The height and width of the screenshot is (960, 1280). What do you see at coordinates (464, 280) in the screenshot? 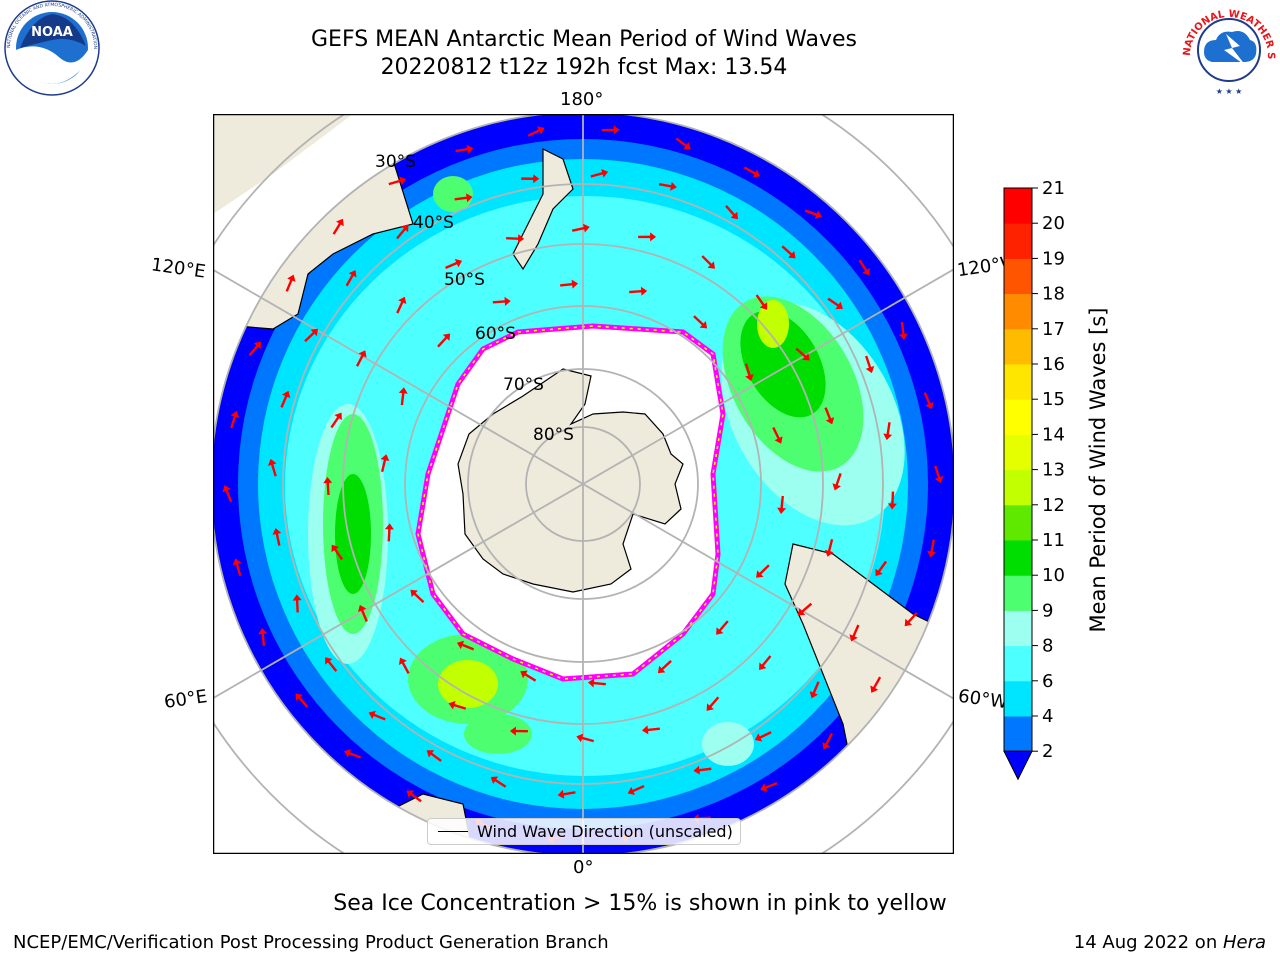
I see `lat-label-50s: 50°S` at bounding box center [464, 280].